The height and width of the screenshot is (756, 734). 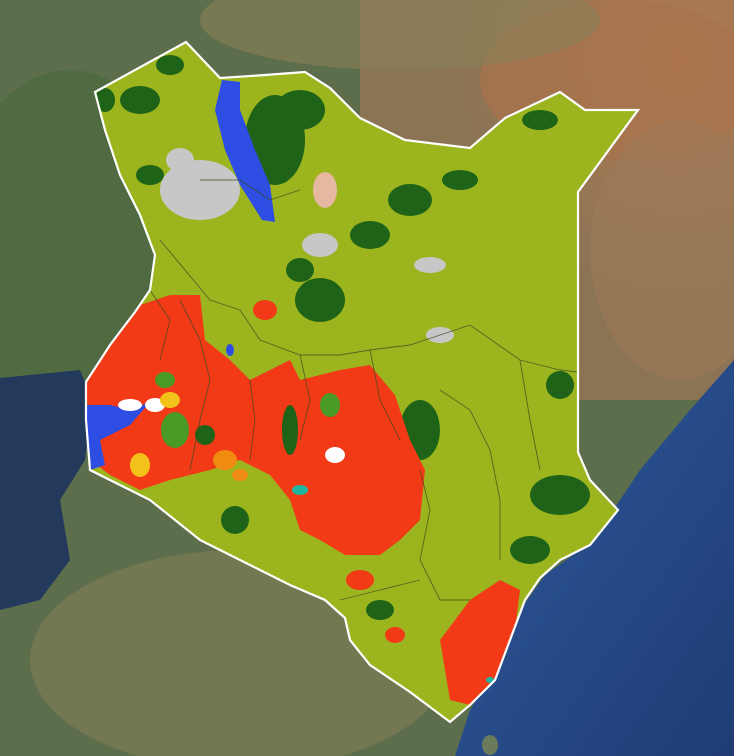 I want to click on other-crops, so click(x=155, y=434).